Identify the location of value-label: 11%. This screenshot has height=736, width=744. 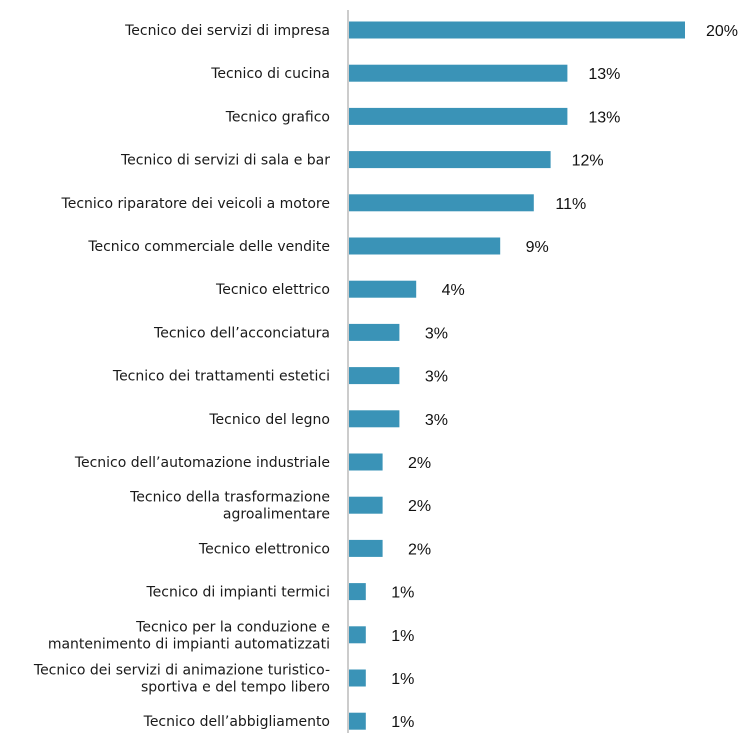
(570, 204).